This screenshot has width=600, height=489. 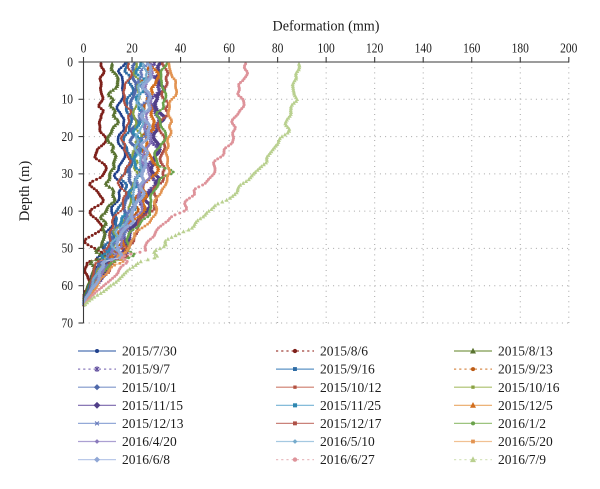 What do you see at coordinates (68, 323) in the screenshot?
I see `y-tick-label: 70` at bounding box center [68, 323].